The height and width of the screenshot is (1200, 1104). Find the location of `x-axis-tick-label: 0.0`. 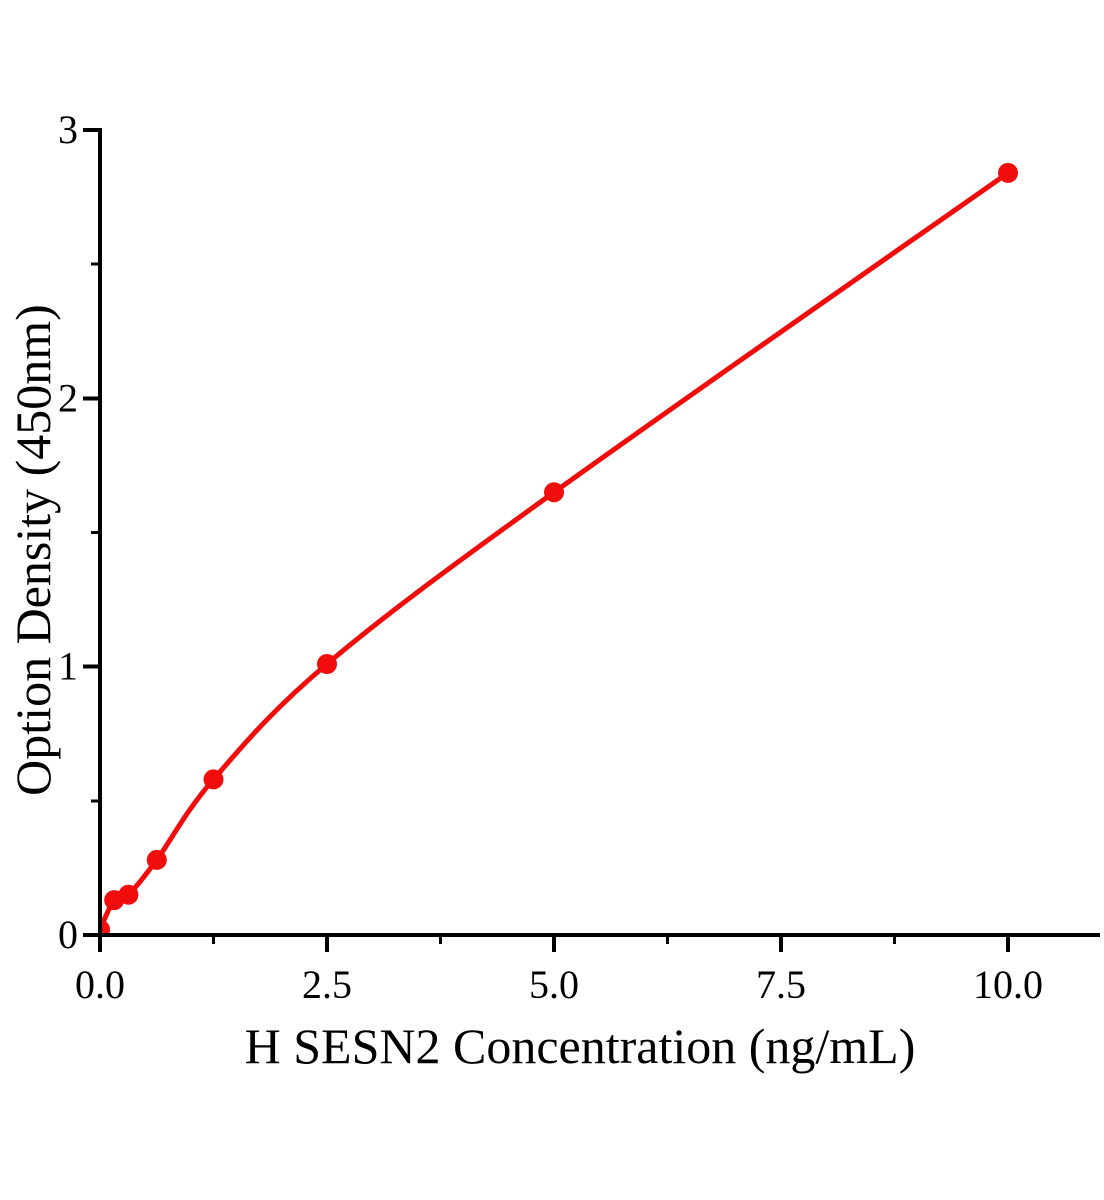

x-axis-tick-label: 0.0 is located at coordinates (100, 984).